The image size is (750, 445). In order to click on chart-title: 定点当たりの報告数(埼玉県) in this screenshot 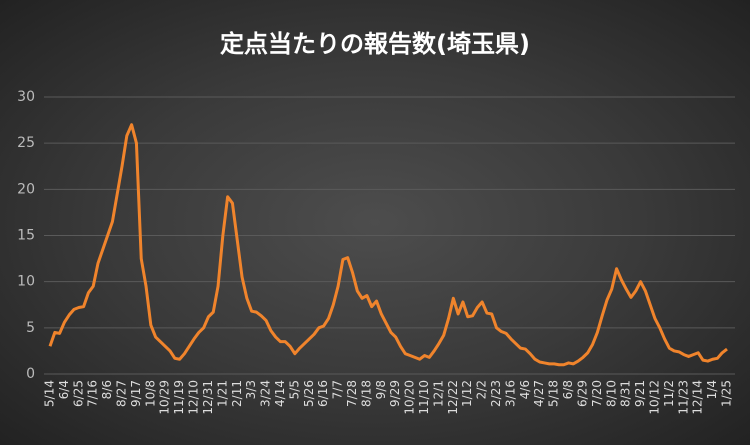, I will do `click(375, 44)`.